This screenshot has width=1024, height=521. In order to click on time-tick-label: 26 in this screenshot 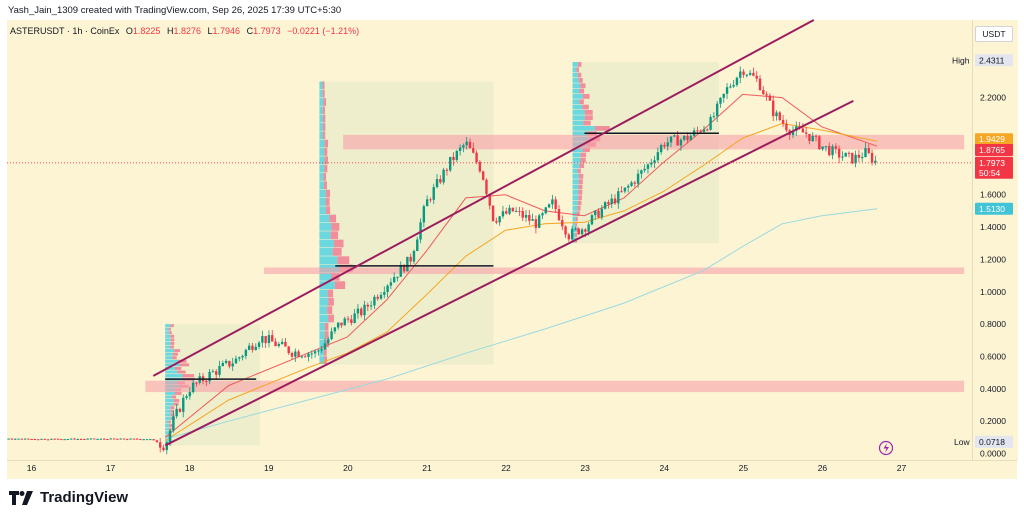, I will do `click(823, 468)`.